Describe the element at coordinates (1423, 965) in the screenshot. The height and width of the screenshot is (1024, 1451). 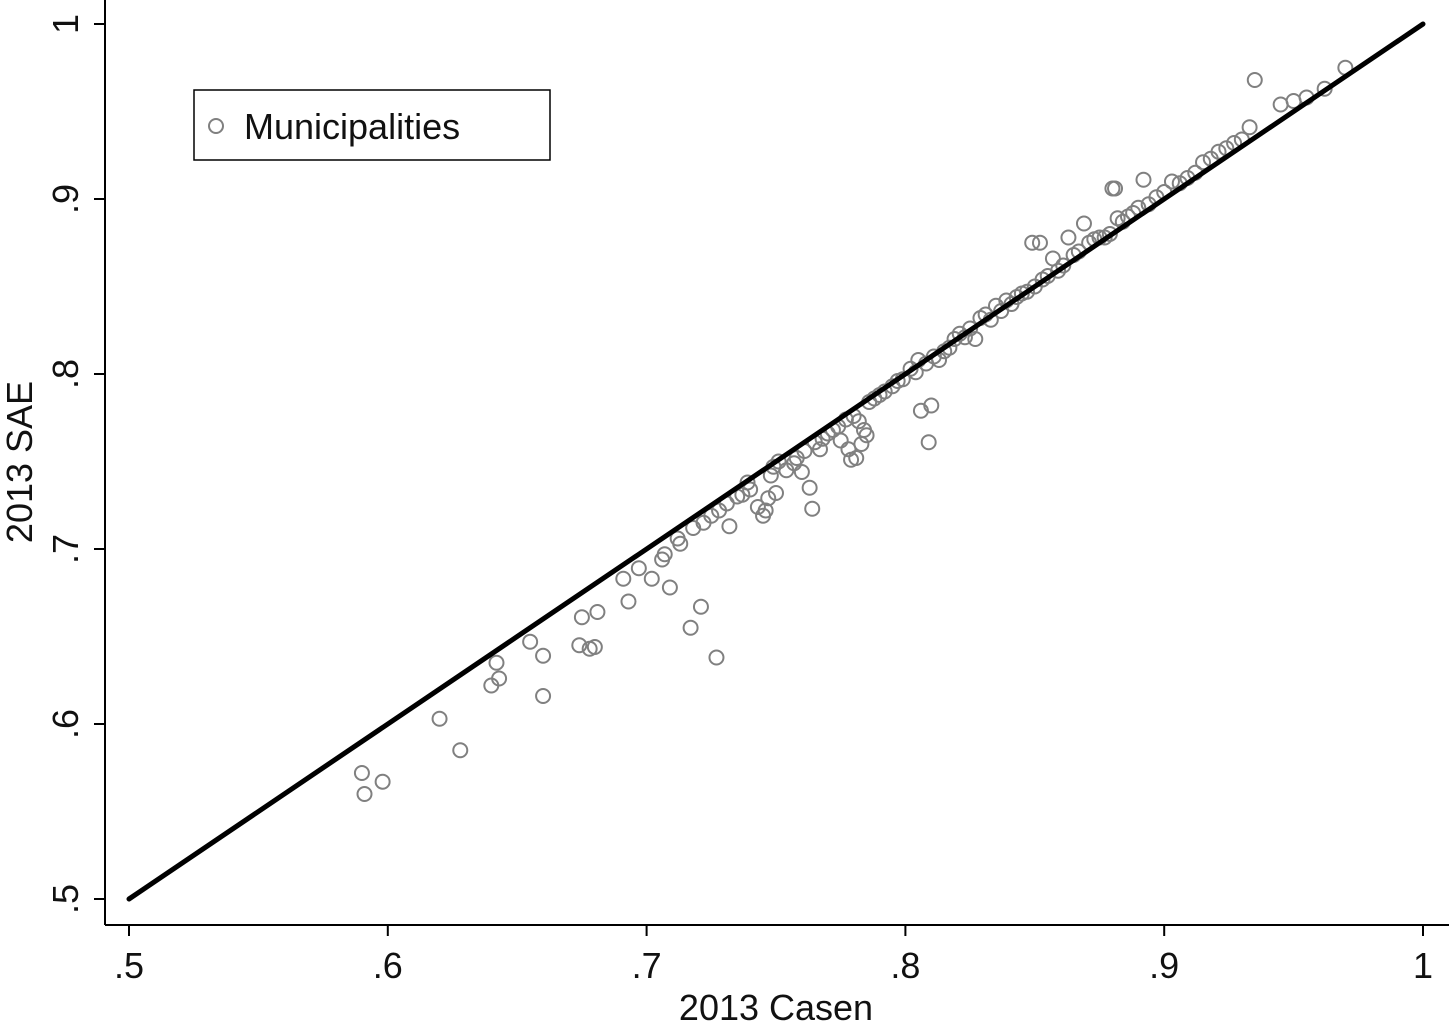
I see `x-tick-label: 1` at that location.